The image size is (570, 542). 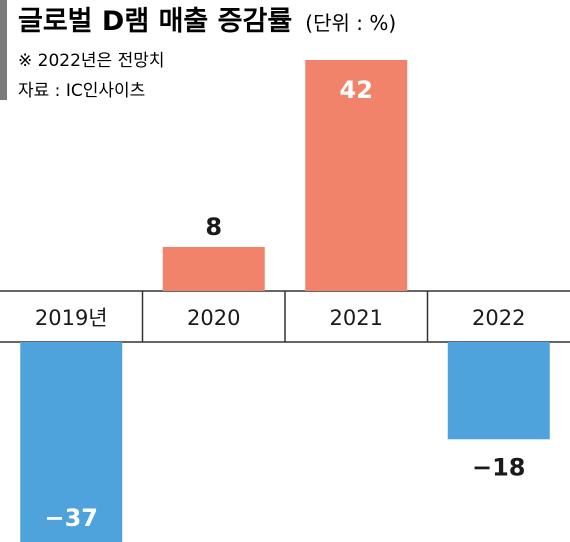 What do you see at coordinates (356, 90) in the screenshot?
I see `value-label-2: 42` at bounding box center [356, 90].